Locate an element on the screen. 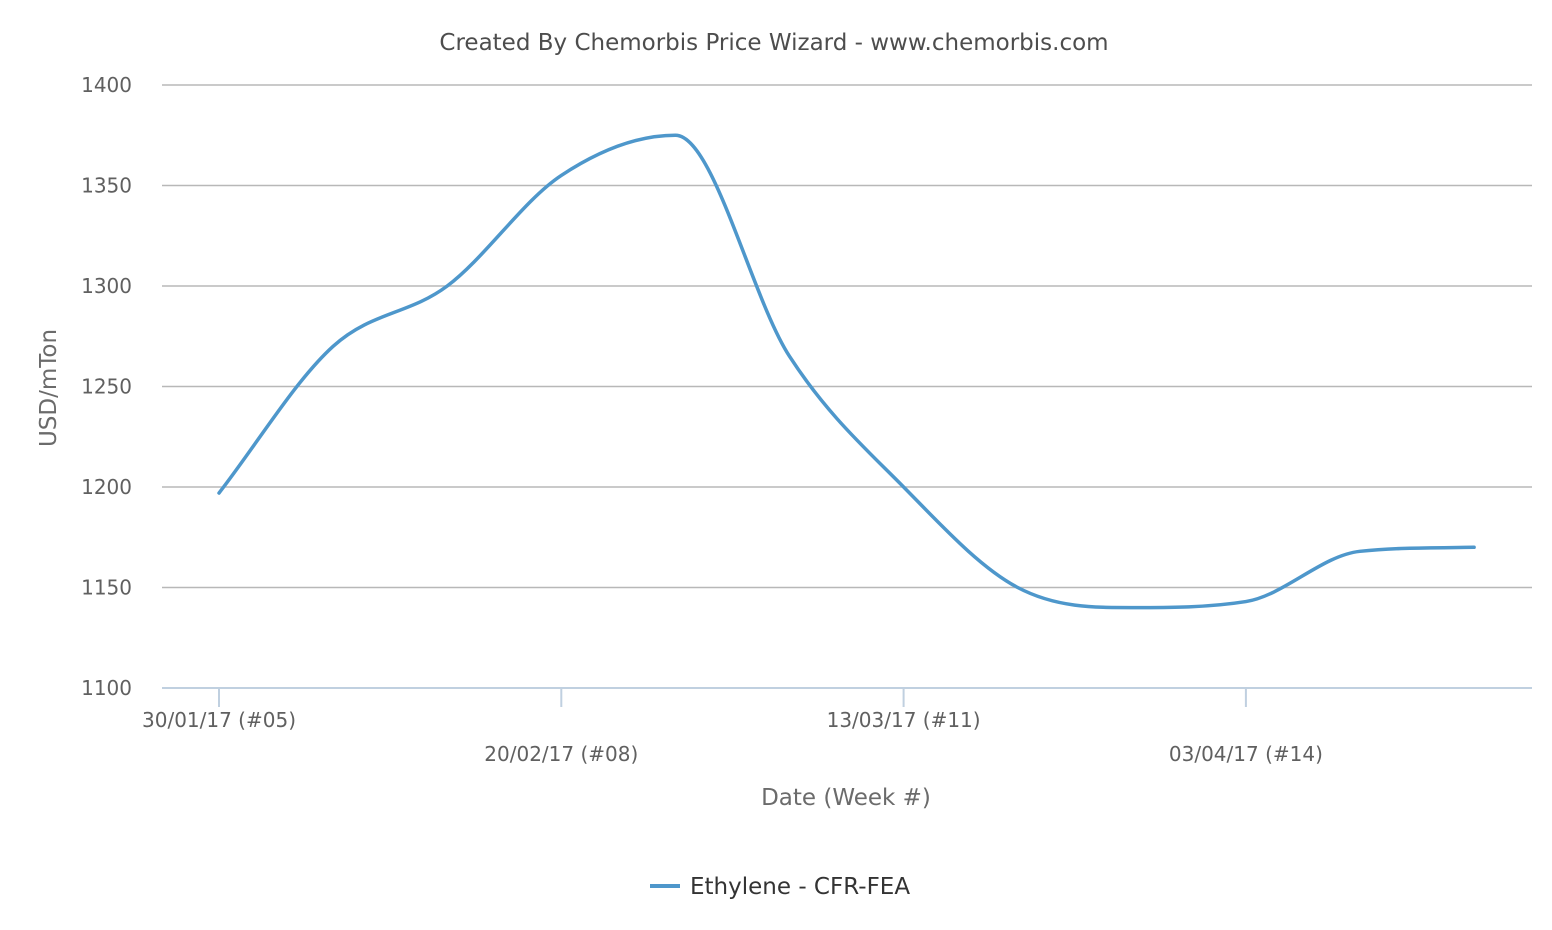 The width and height of the screenshot is (1552, 930). legend-item: Ethylene - CFR-FEA is located at coordinates (780, 887).